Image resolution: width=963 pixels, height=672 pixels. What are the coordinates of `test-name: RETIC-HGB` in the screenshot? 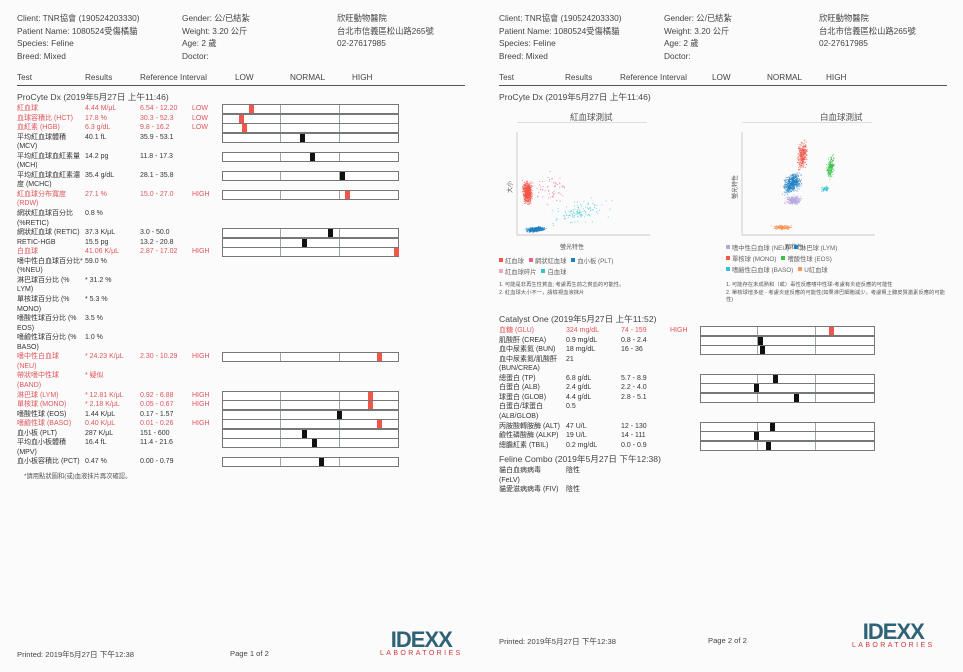 It's located at (36, 242).